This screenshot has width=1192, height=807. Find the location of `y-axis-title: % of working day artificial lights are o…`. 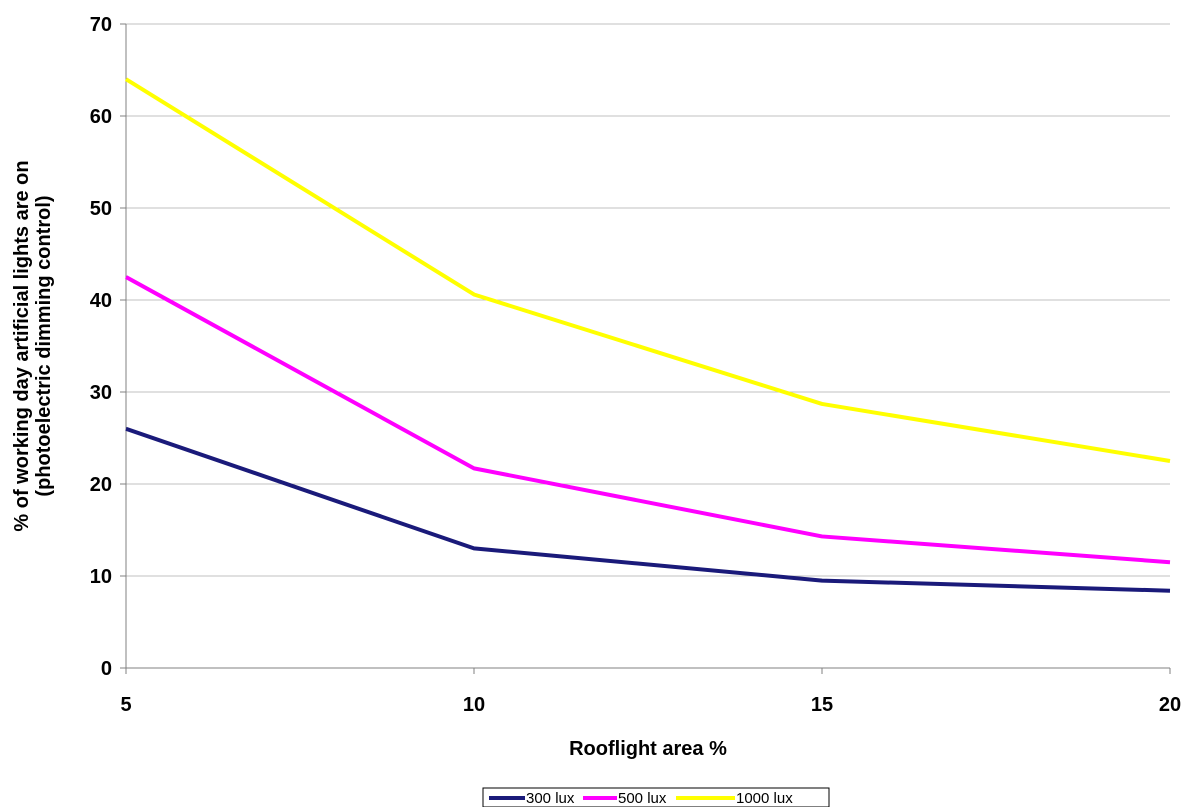

y-axis-title: % of working day artificial lights are o… is located at coordinates (33, 345).